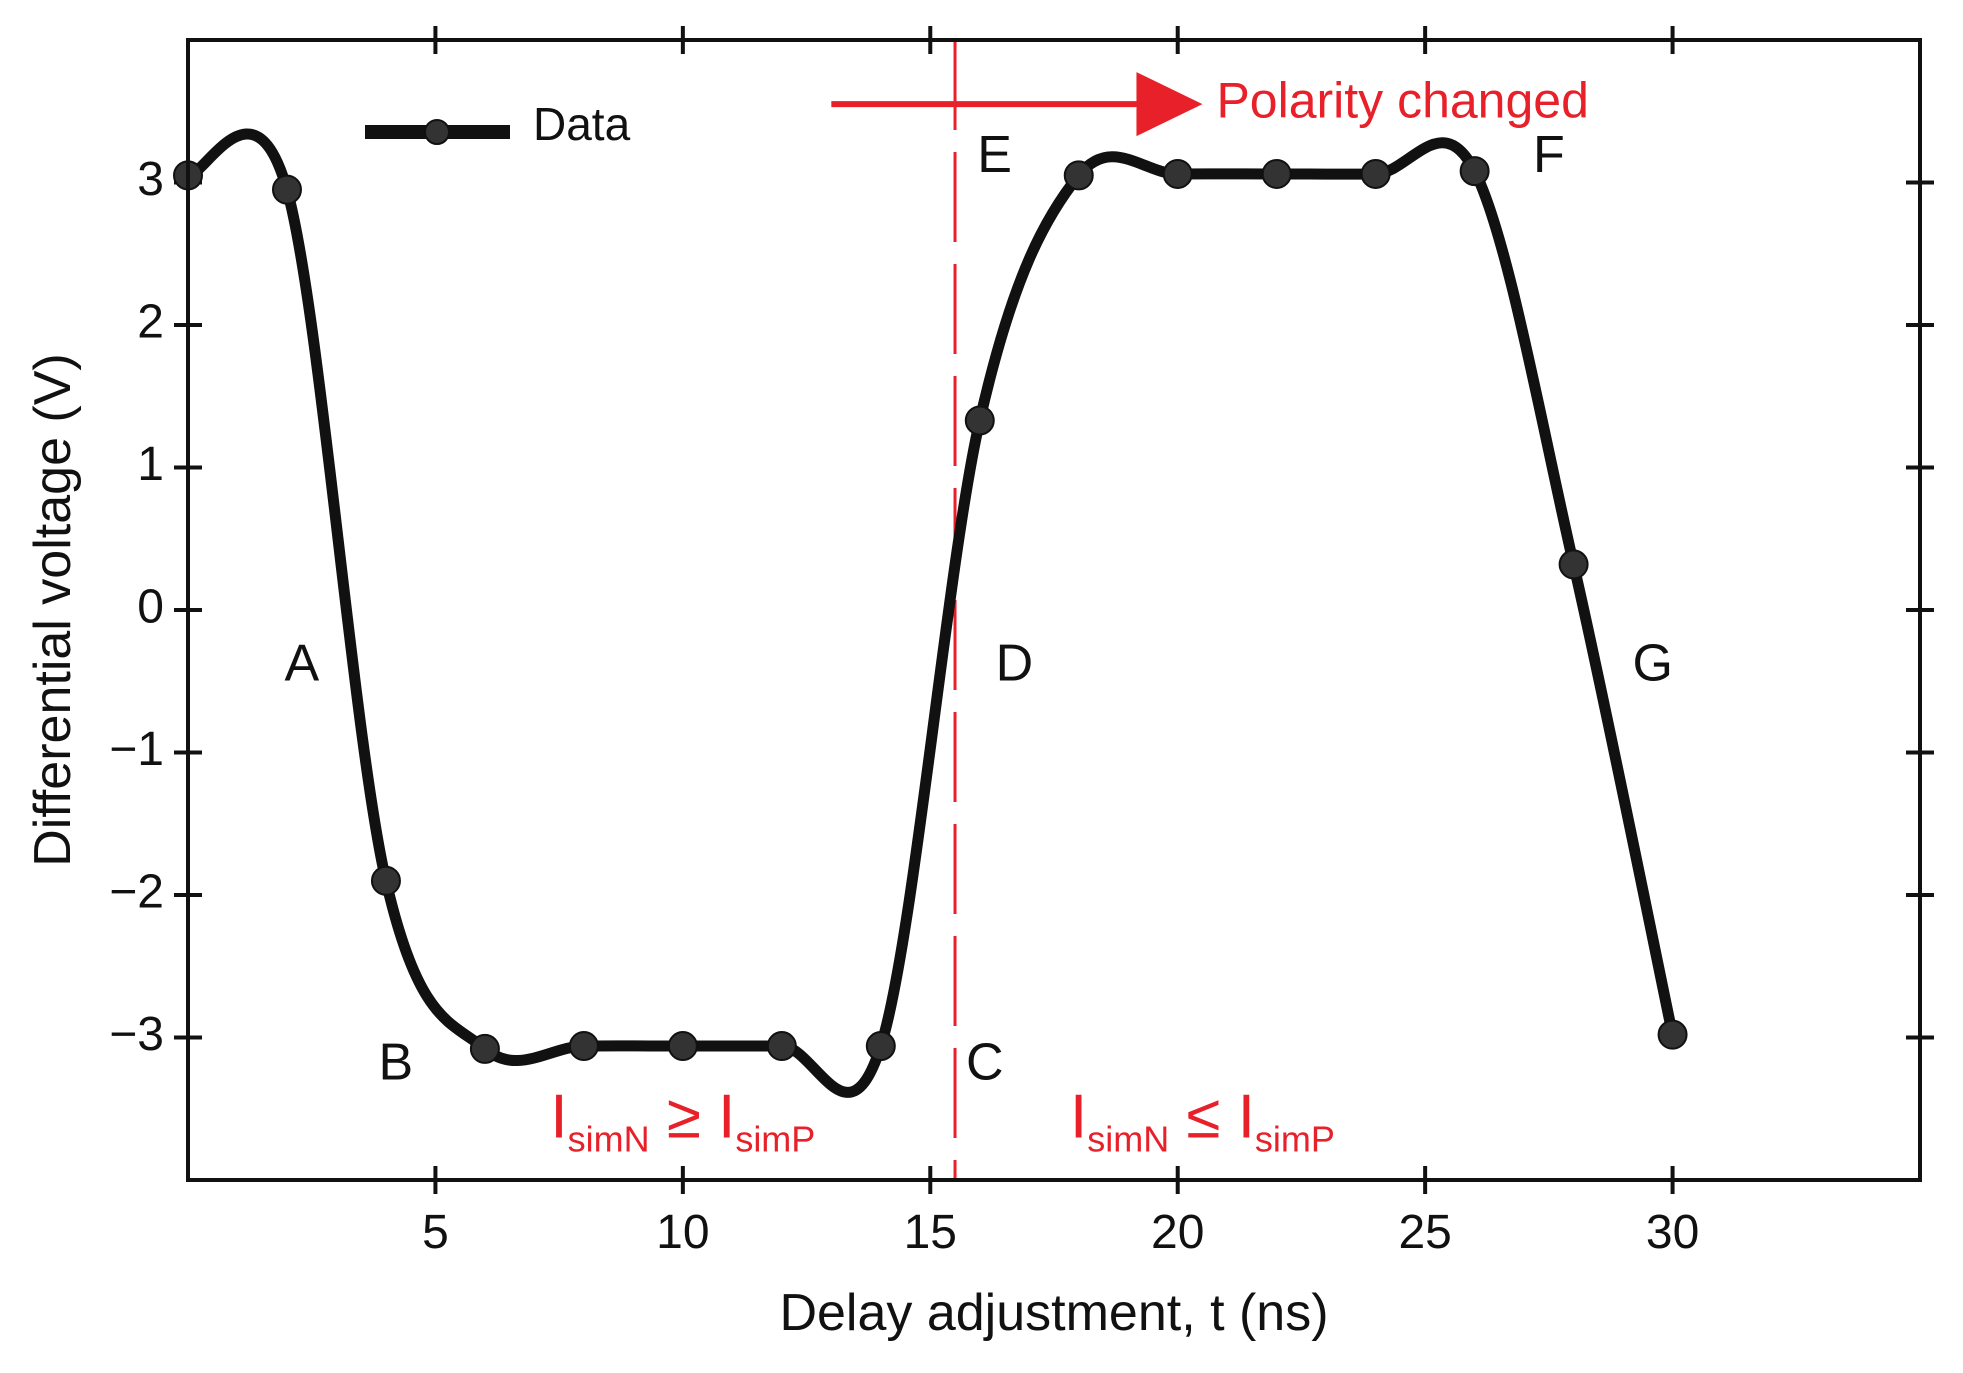  I want to click on polarity-label: Polarity changed, so click(1402, 100).